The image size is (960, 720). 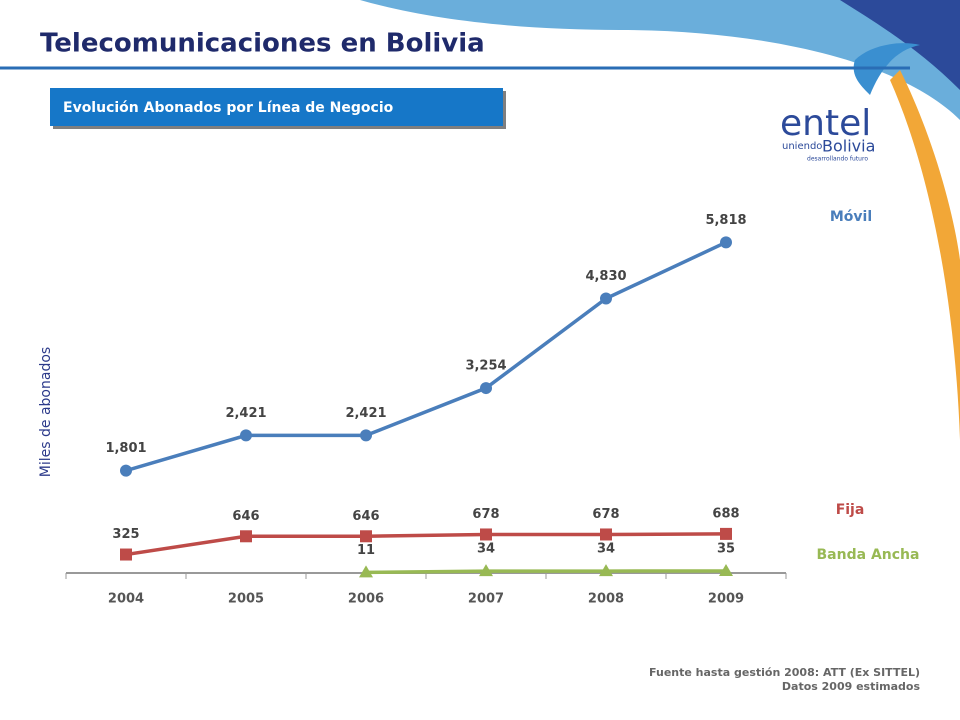 I want to click on subtitle-box, so click(x=276, y=107).